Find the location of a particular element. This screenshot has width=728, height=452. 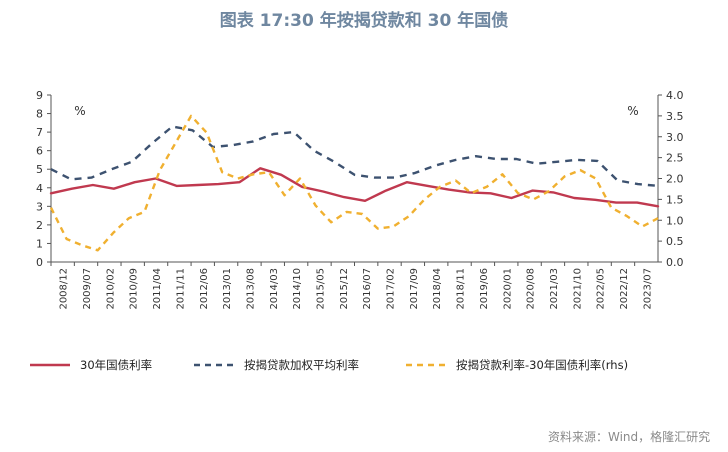

legend: 30年国债利率 按揭贷款加权平均利率 按揭贷款利率-30年国债利率(rhs) is located at coordinates (329, 365).